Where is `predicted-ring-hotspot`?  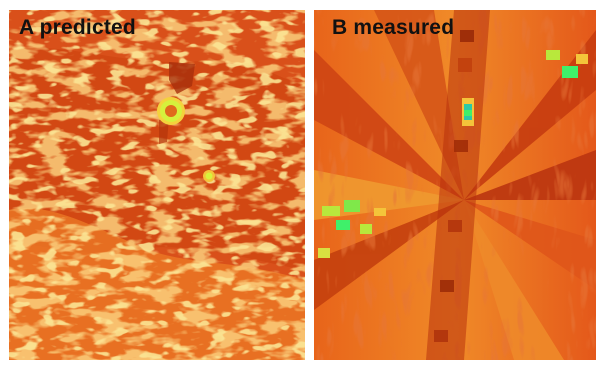
predicted-ring-hotspot is located at coordinates (171, 111).